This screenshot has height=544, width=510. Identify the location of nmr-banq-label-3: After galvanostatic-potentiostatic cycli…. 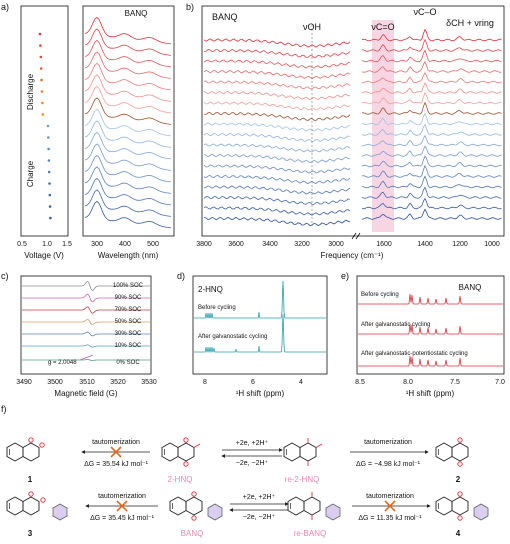
(414, 354).